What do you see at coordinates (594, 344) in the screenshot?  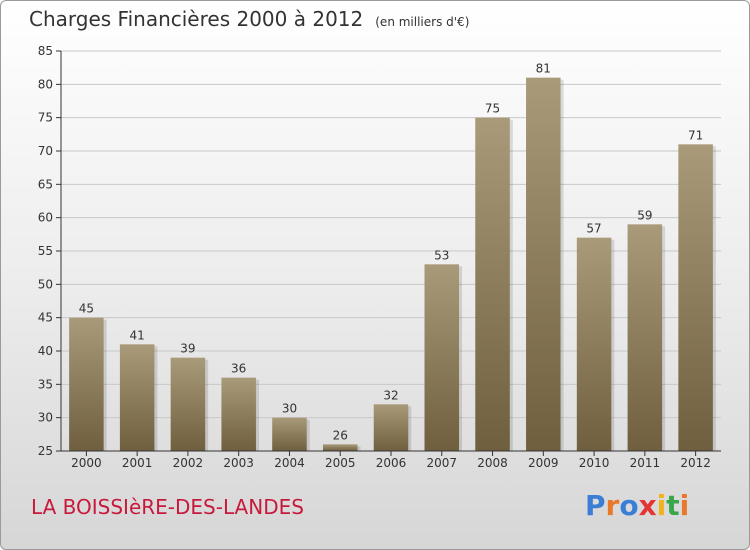 I see `bar-2010` at bounding box center [594, 344].